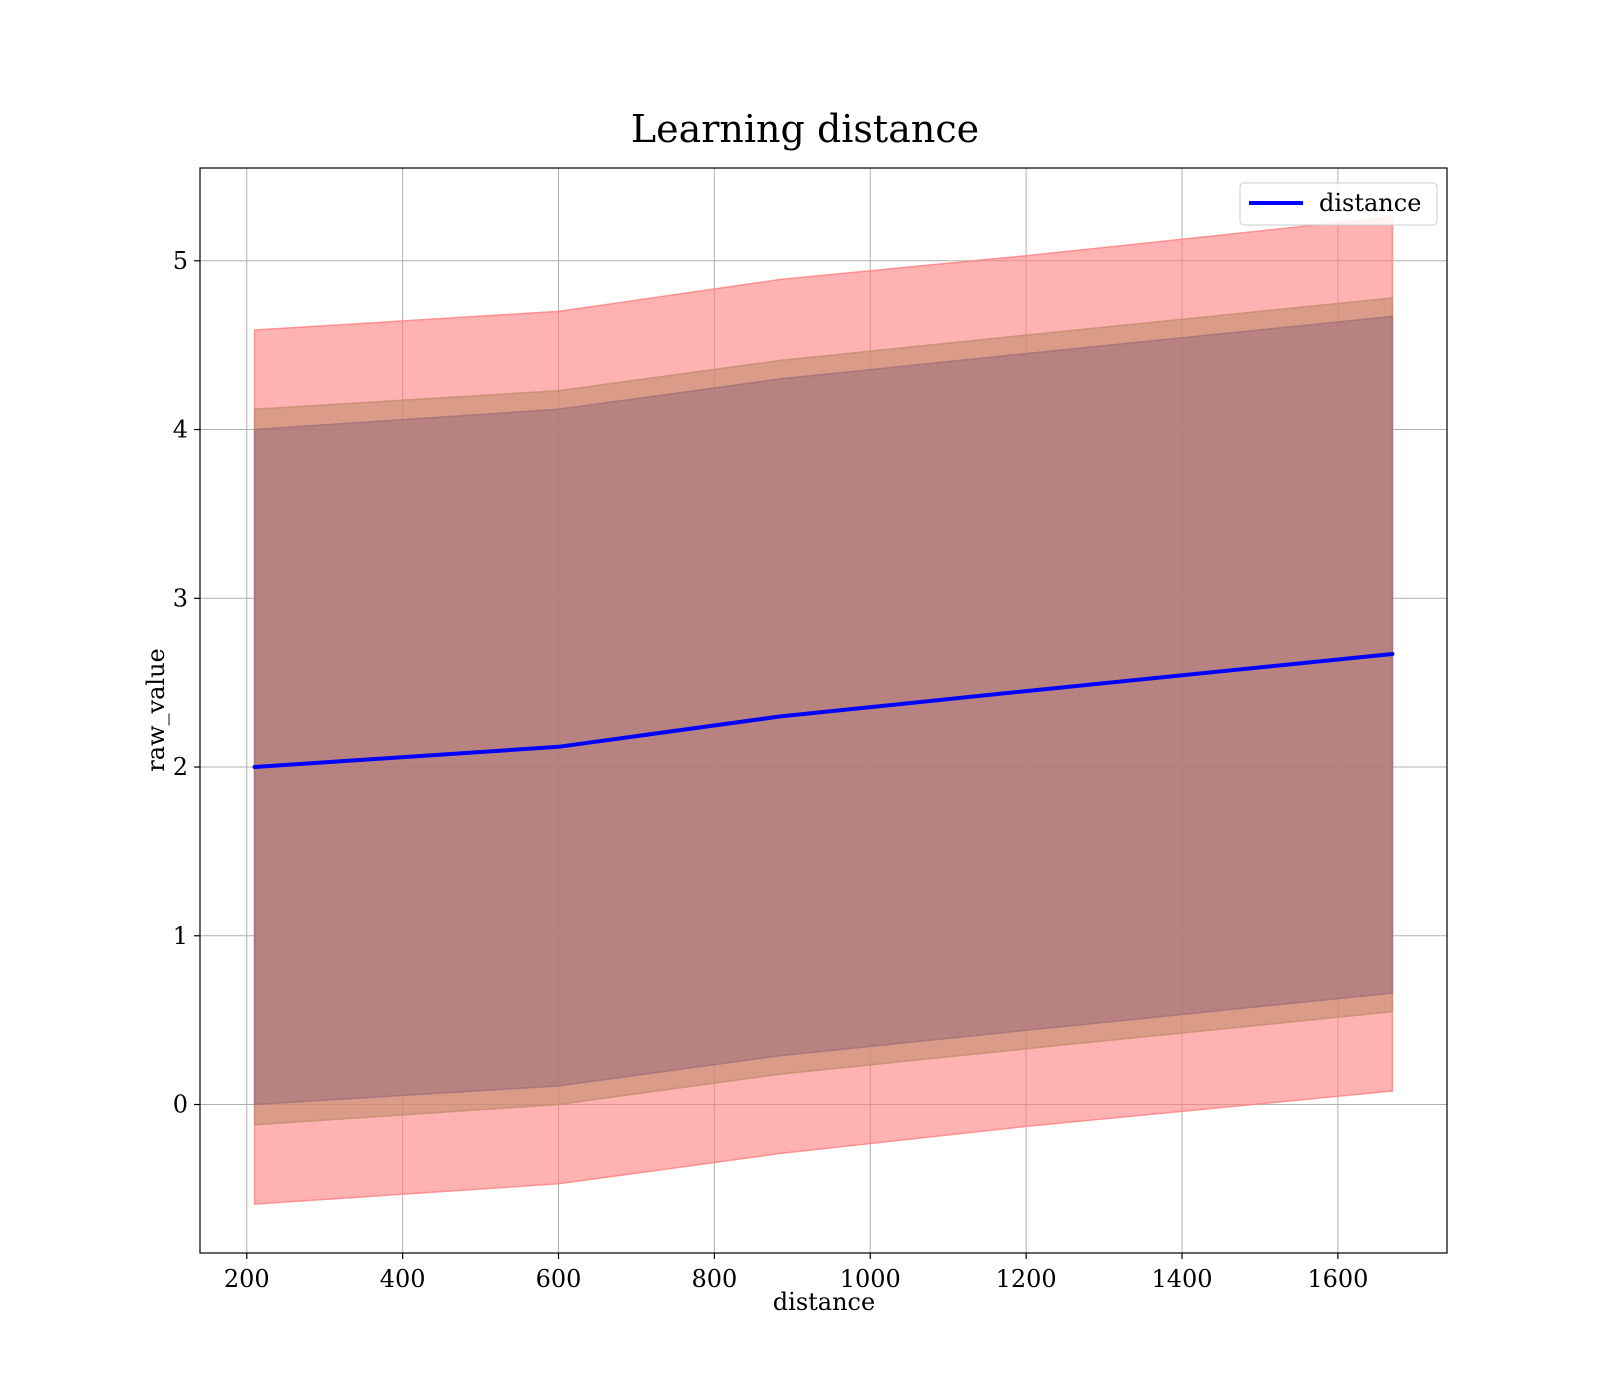 This screenshot has width=1600, height=1400. What do you see at coordinates (180, 1105) in the screenshot?
I see `y-tick-label: 0` at bounding box center [180, 1105].